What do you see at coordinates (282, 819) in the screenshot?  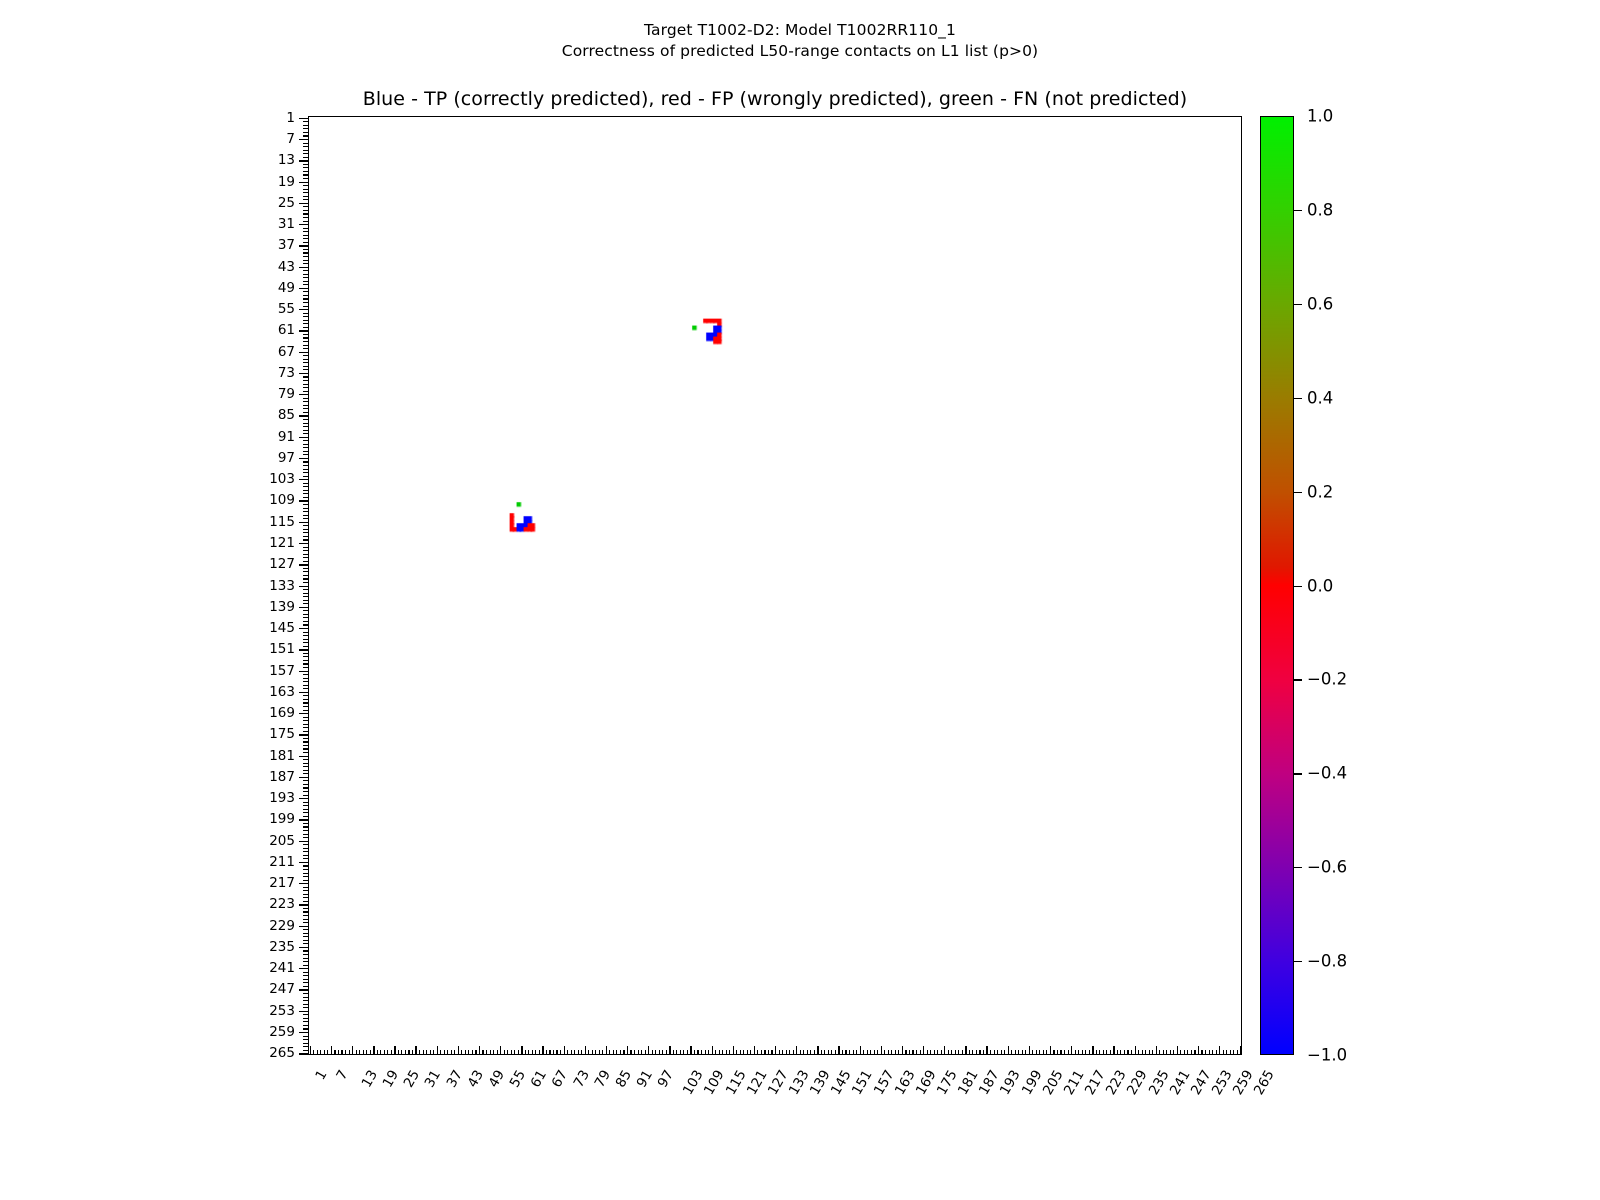 I see `y-tick-label: 199` at bounding box center [282, 819].